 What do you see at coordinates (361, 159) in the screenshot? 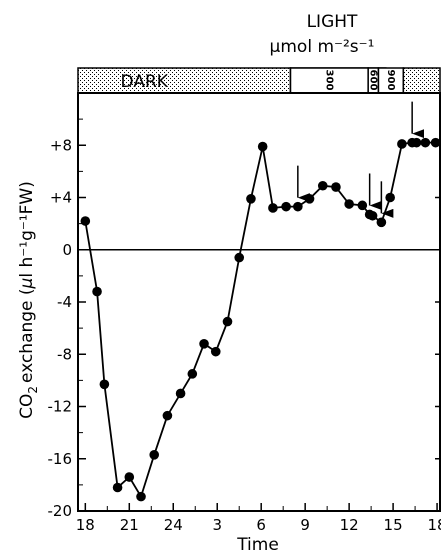
I see `light-change-arrows` at bounding box center [361, 159].